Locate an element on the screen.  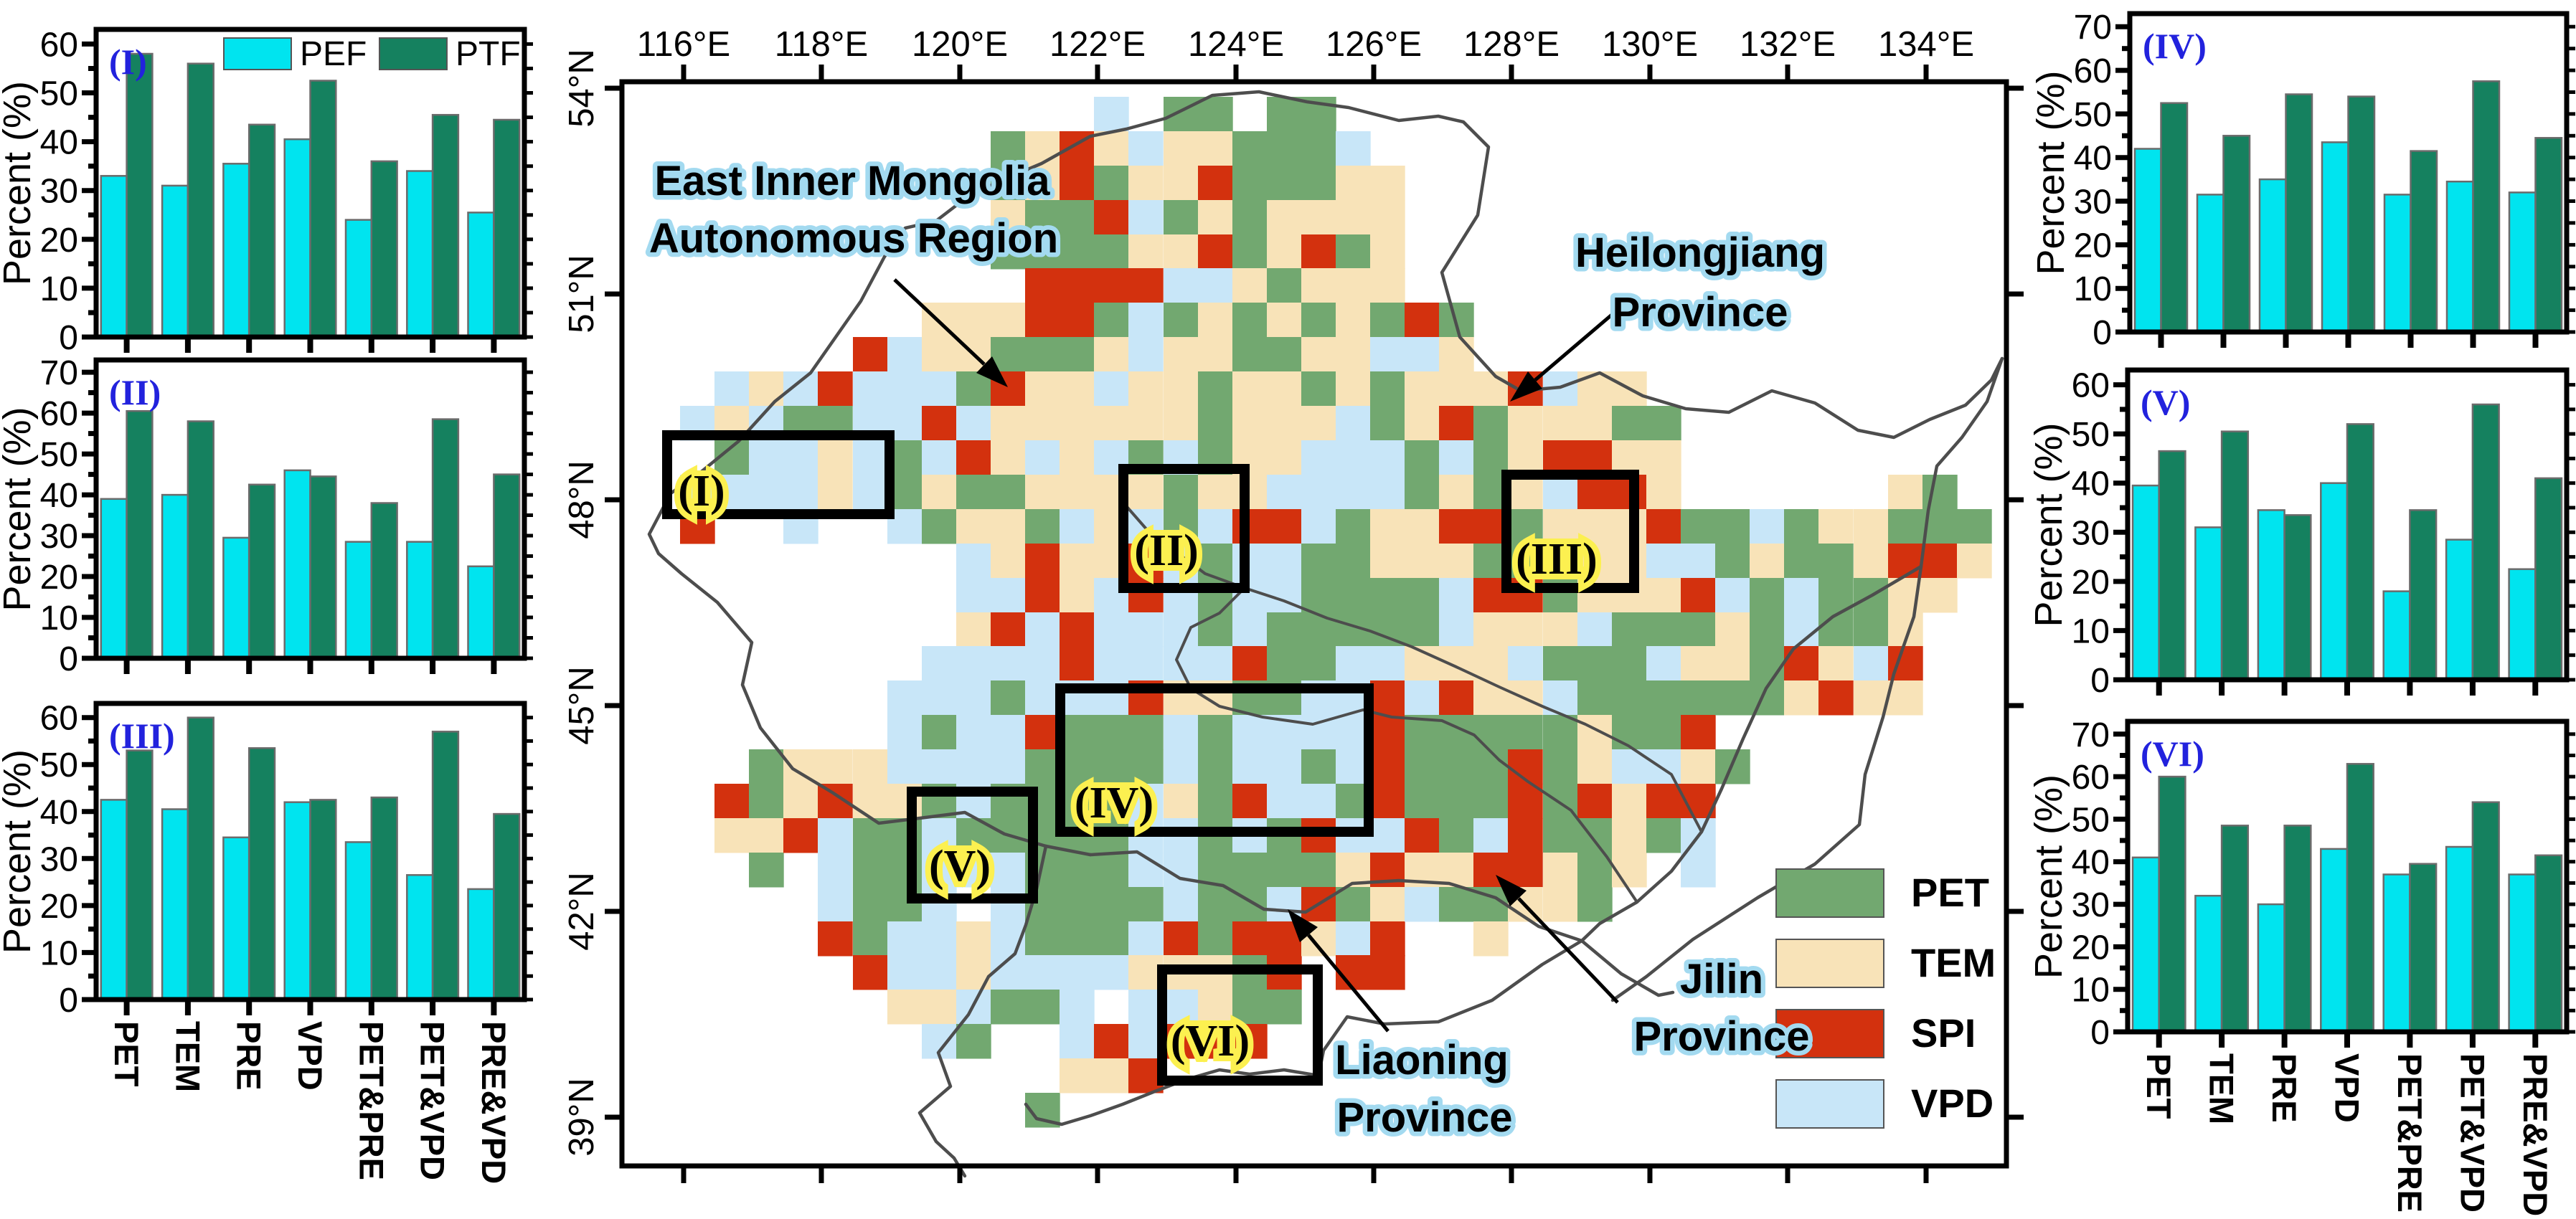
svg-text: 48°N is located at coordinates (581, 499).